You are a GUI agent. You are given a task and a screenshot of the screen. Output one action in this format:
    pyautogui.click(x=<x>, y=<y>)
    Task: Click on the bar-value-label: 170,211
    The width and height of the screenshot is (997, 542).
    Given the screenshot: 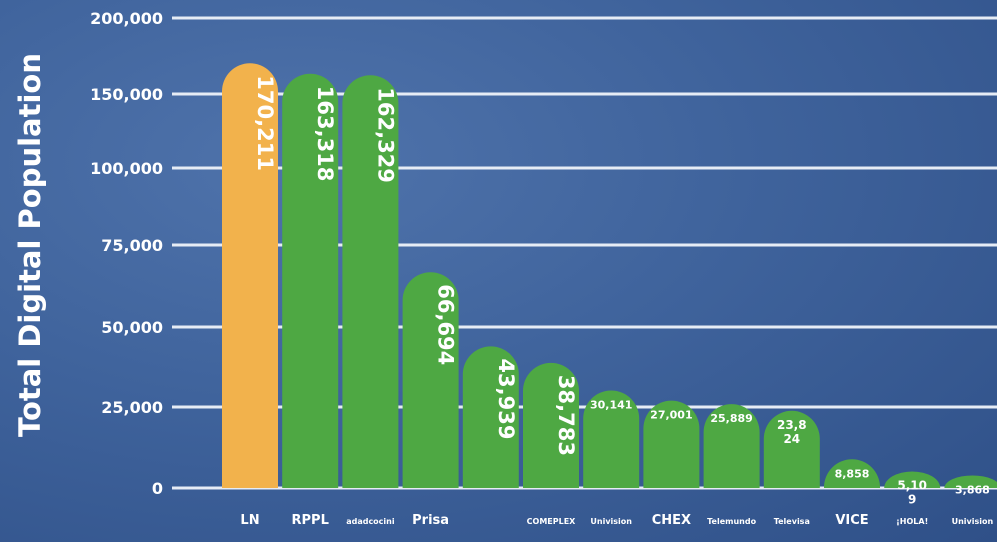 What is the action you would take?
    pyautogui.click(x=265, y=123)
    